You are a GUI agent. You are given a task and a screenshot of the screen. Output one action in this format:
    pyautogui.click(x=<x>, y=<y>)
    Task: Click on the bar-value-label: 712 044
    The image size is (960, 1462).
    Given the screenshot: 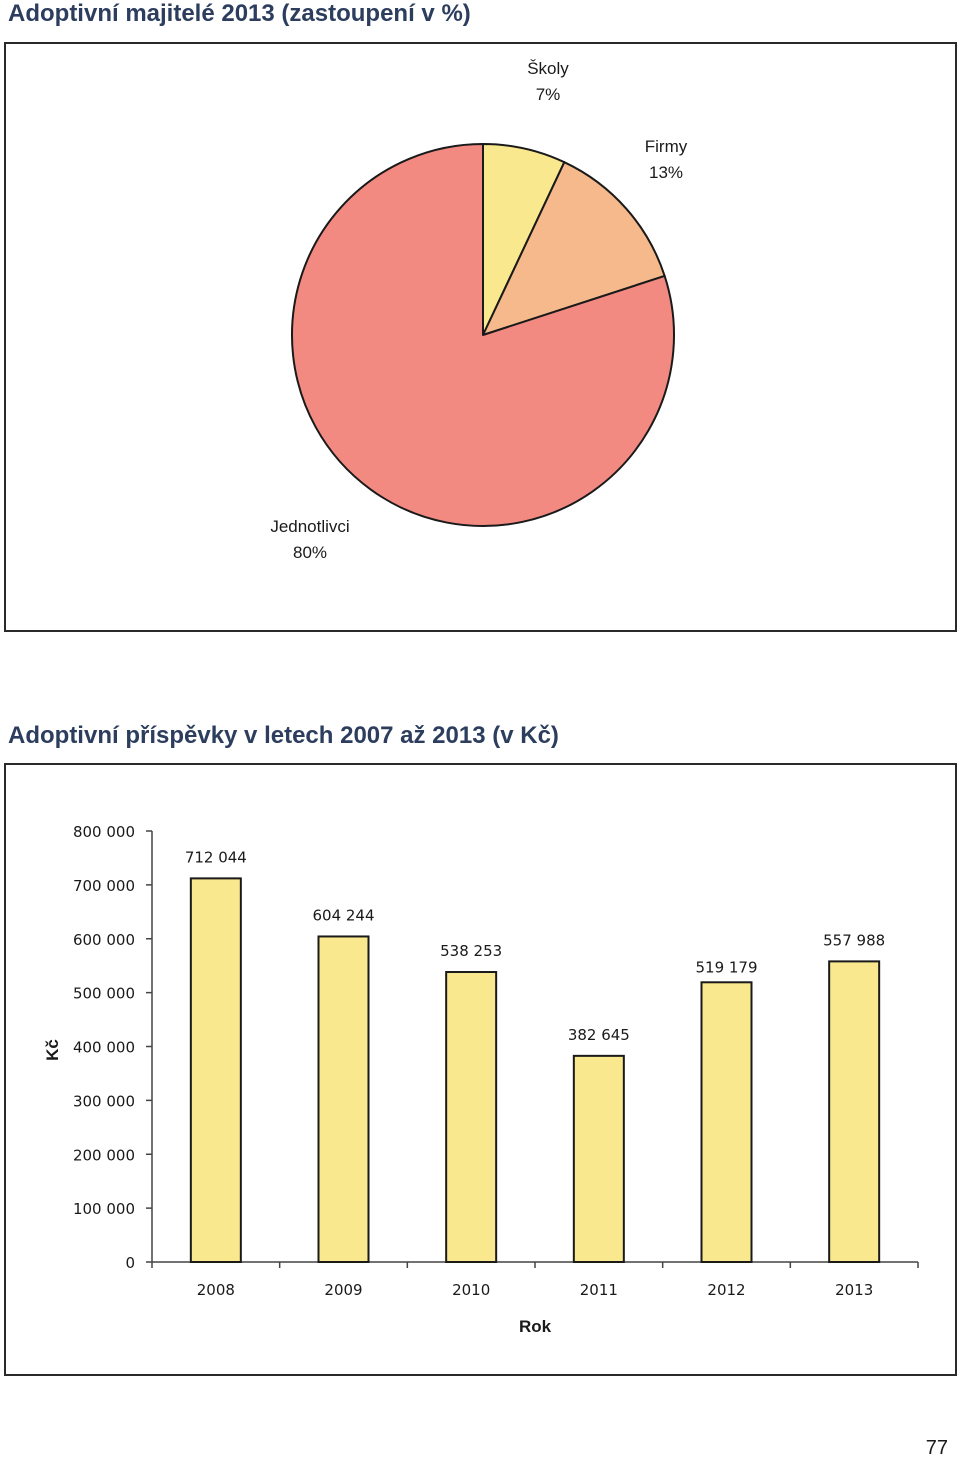 What is the action you would take?
    pyautogui.click(x=216, y=857)
    